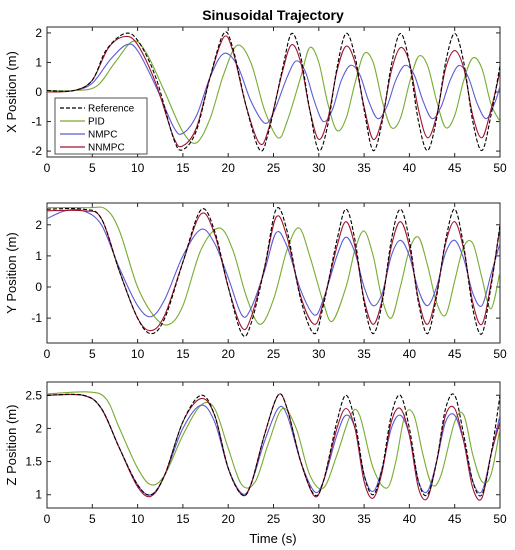 This screenshot has width=515, height=550. What do you see at coordinates (102, 135) in the screenshot?
I see `legend-entry: NMPC` at bounding box center [102, 135].